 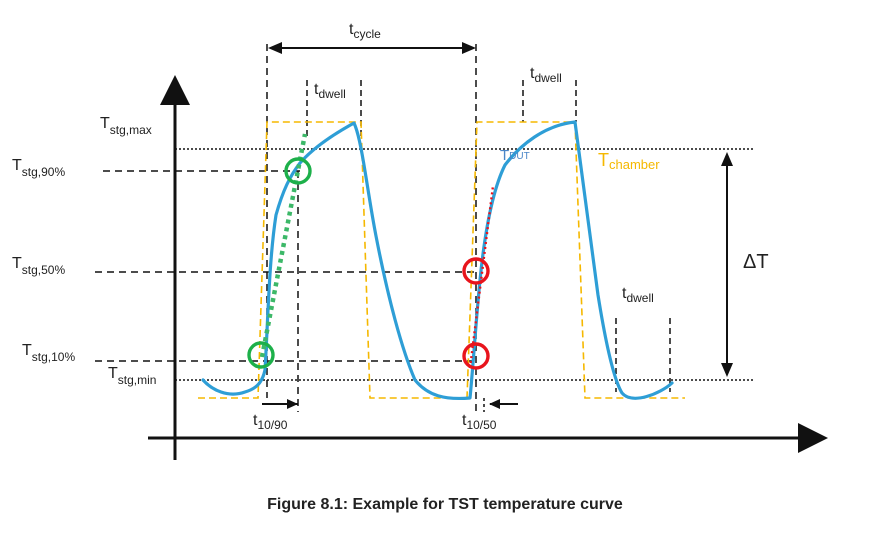 I want to click on t-dwell-label-2: tdwell, so click(x=546, y=75).